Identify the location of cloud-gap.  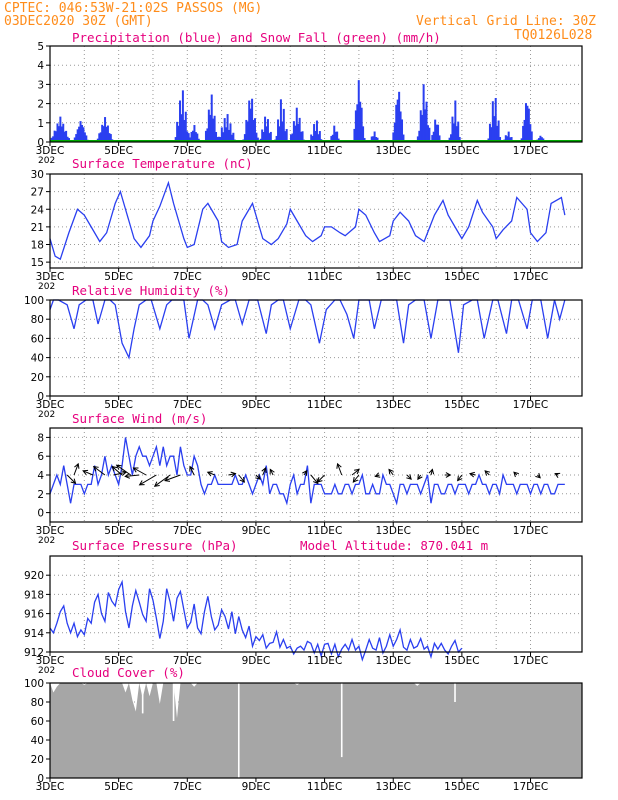
(142, 698).